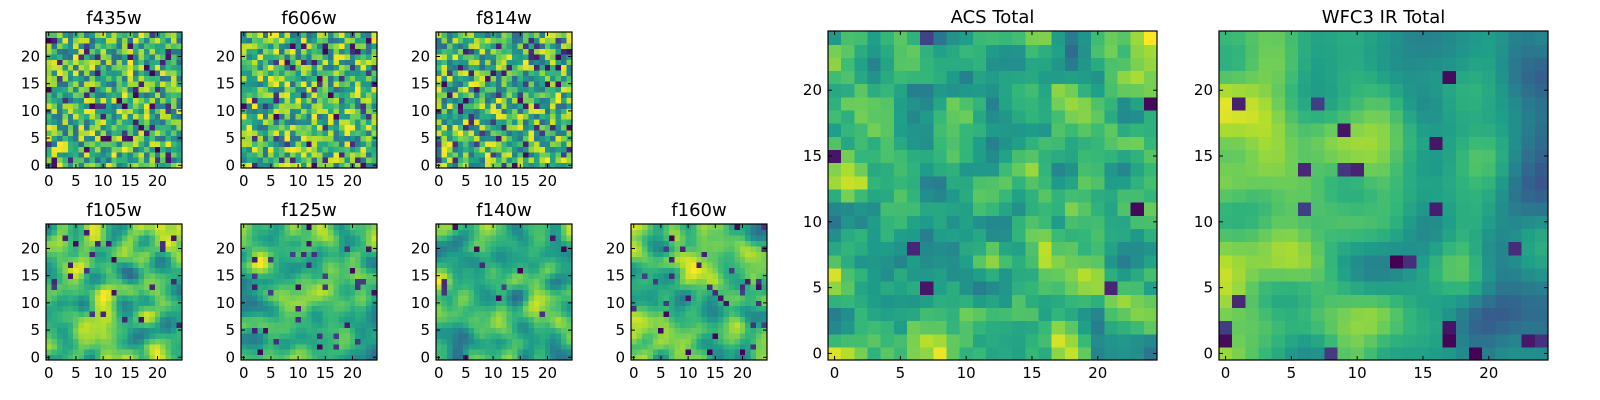 The image size is (1600, 400). What do you see at coordinates (439, 181) in the screenshot?
I see `x-tick-label: 0` at bounding box center [439, 181].